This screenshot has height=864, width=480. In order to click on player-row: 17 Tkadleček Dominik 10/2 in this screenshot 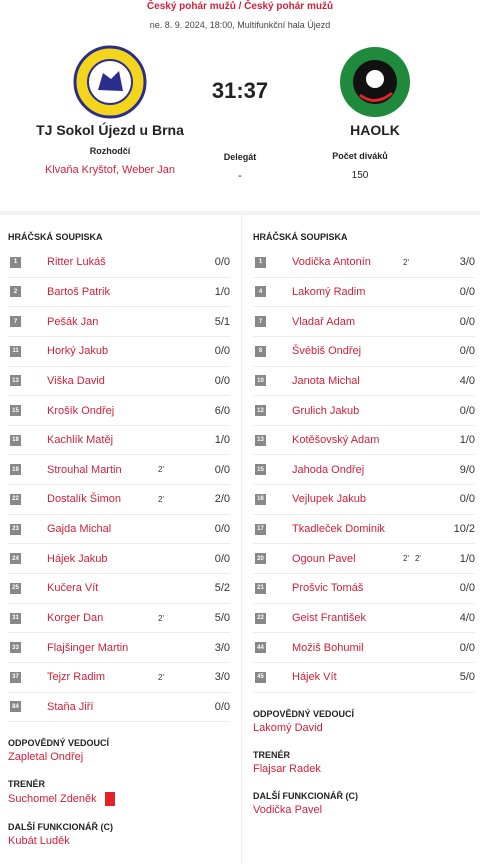, I will do `click(364, 530)`.